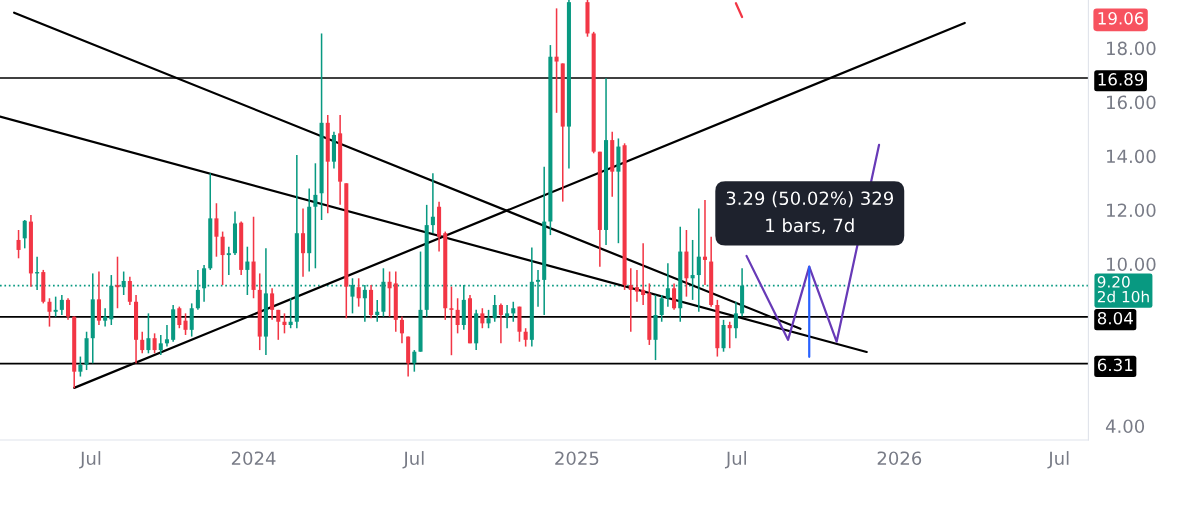 The width and height of the screenshot is (1200, 532). I want to click on ref-line-label: 16.89, so click(1121, 79).